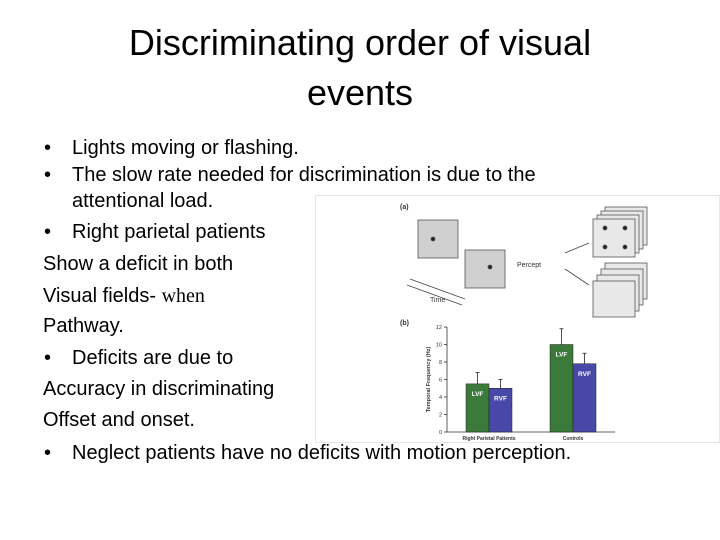 Image resolution: width=720 pixels, height=540 pixels. I want to click on text-span: Visual fields-, so click(100, 296).